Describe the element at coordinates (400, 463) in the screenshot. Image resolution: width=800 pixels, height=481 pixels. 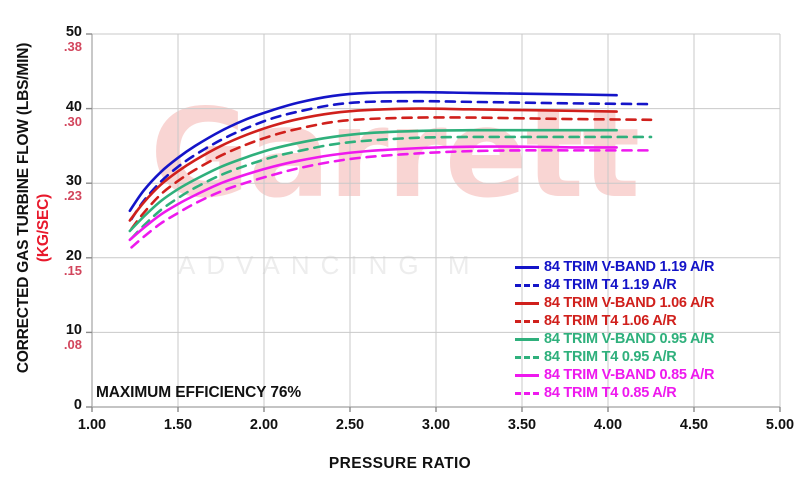
I see `x-axis-title: PRESSURE RATIO` at that location.